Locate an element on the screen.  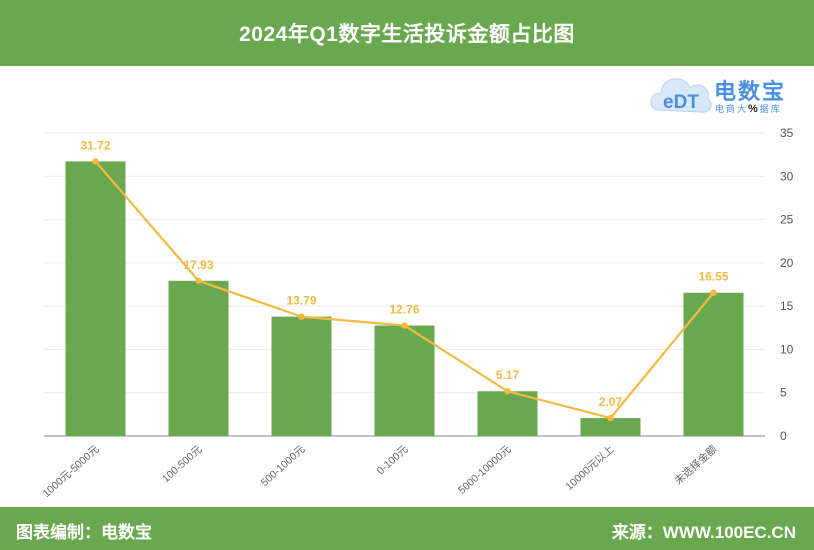
logo-sub-pct: % is located at coordinates (754, 109).